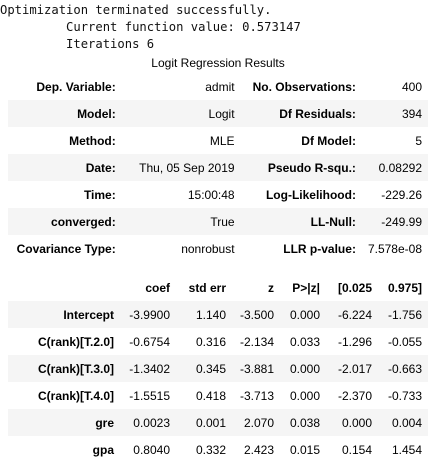  I want to click on summary-label: Time:, so click(99, 194).